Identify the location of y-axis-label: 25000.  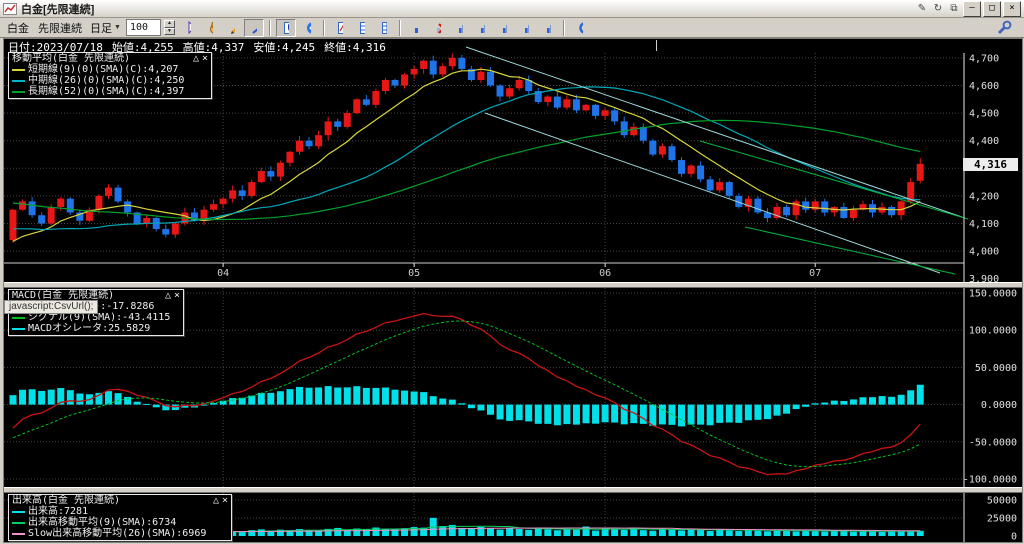
(1002, 519).